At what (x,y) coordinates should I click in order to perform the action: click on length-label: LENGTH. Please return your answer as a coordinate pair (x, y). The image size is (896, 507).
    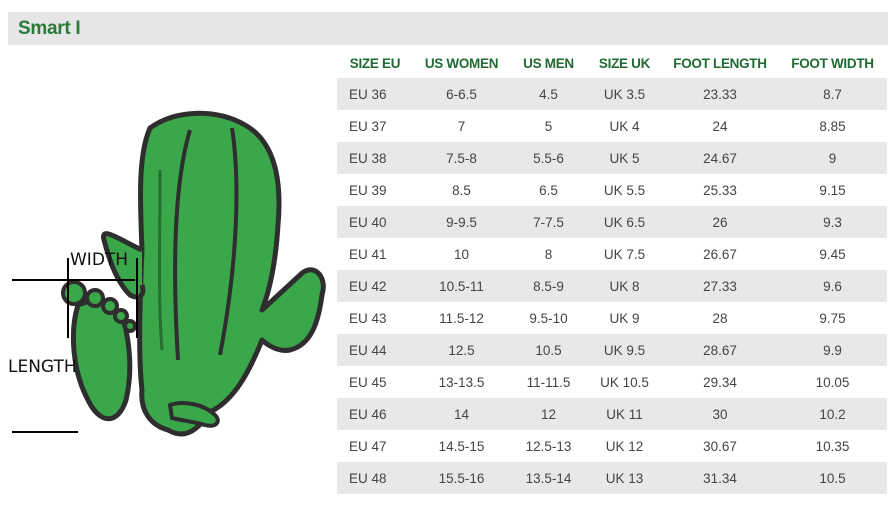
    Looking at the image, I should click on (42, 367).